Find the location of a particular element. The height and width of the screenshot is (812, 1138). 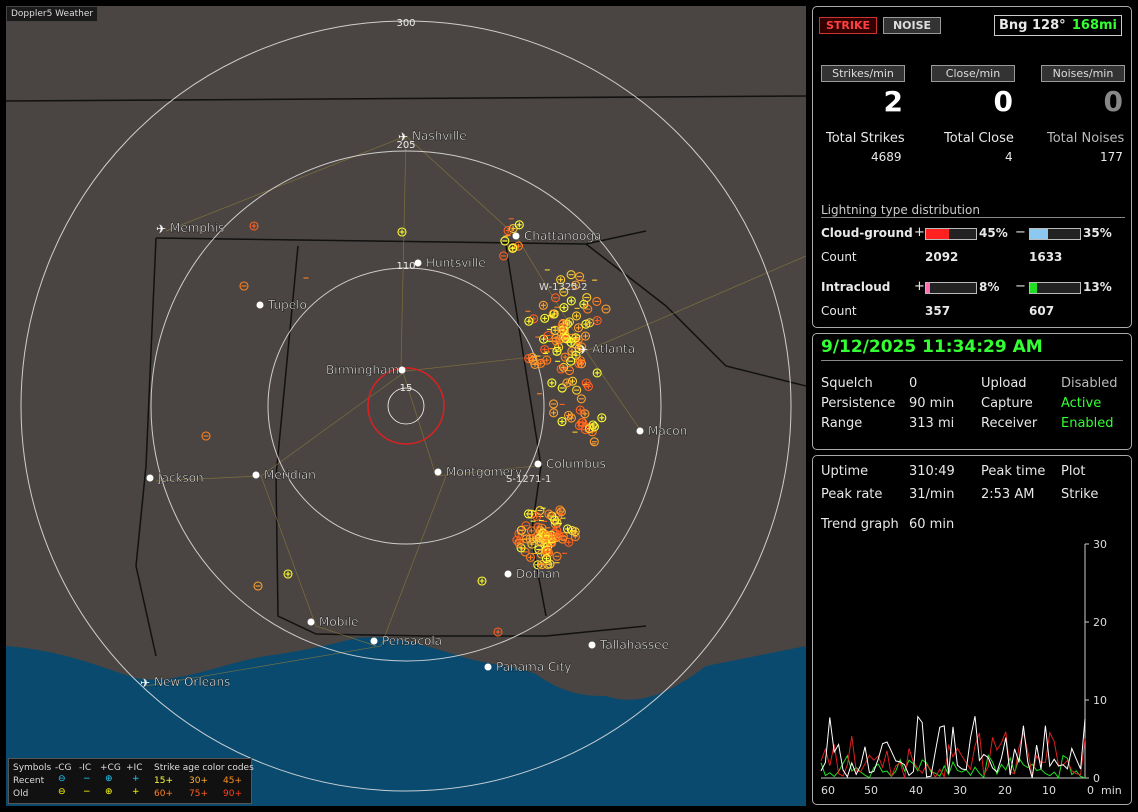

total-close-value: 4 is located at coordinates (1009, 157).